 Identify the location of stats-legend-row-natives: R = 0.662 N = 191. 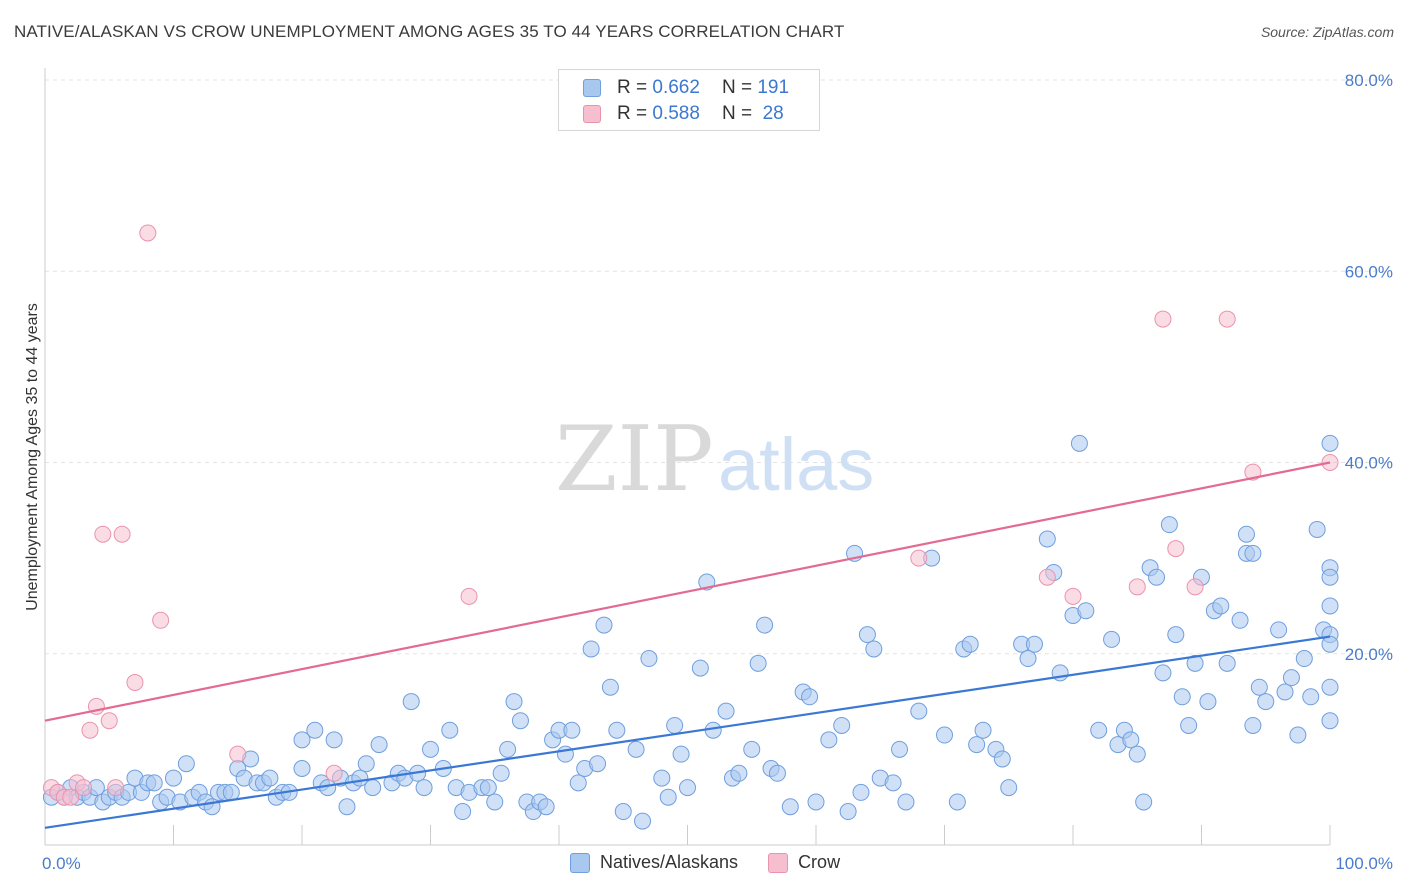
(686, 88).